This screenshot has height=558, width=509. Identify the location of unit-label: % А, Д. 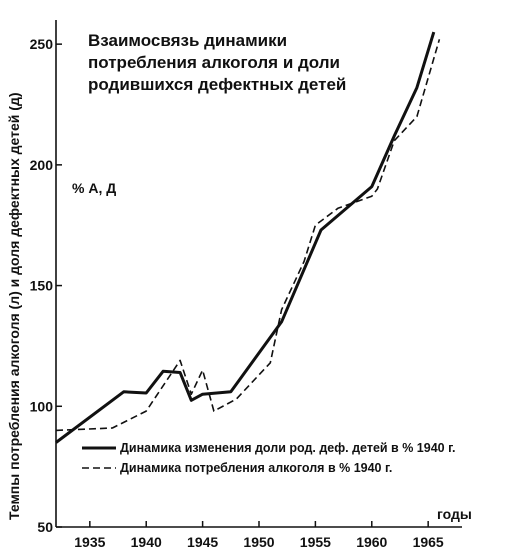
(94, 188).